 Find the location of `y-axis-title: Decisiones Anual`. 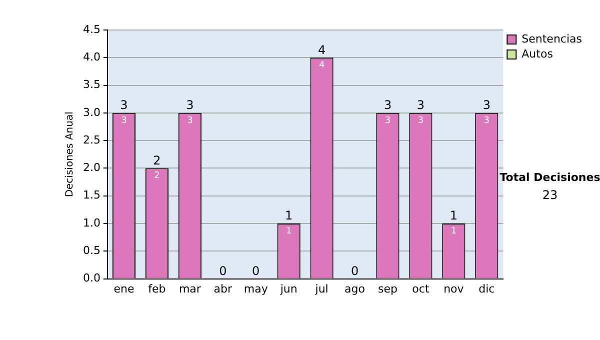

y-axis-title: Decisiones Anual is located at coordinates (70, 155).